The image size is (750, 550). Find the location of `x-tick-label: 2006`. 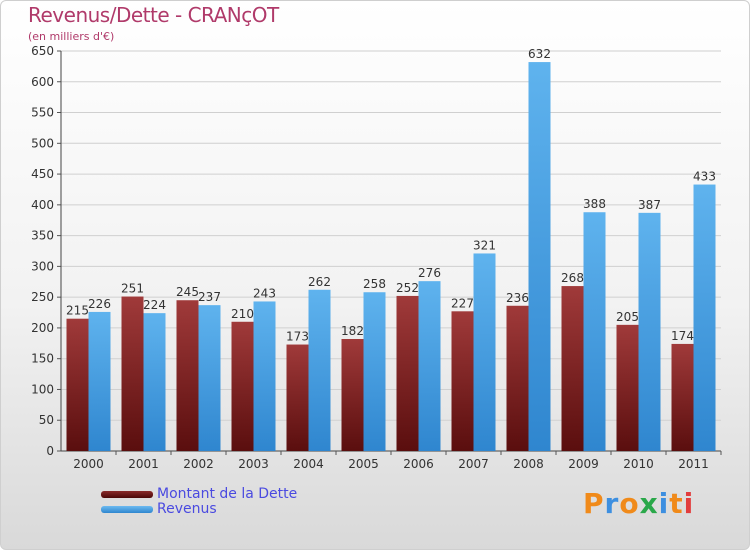

x-tick-label: 2006 is located at coordinates (418, 464).